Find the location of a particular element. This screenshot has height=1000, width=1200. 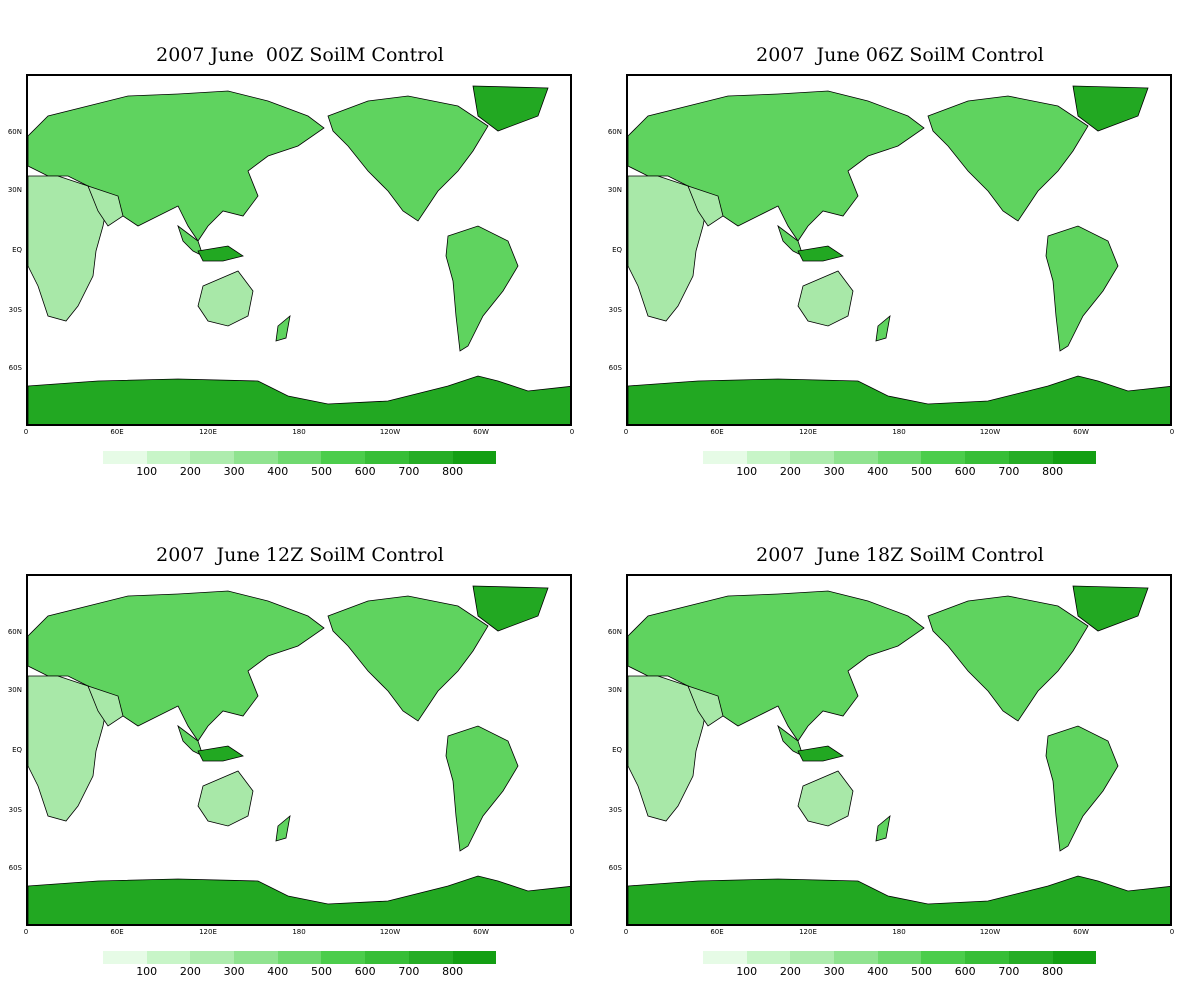

panel-title: 2007 June 18Z SoilM Control is located at coordinates (900, 555).